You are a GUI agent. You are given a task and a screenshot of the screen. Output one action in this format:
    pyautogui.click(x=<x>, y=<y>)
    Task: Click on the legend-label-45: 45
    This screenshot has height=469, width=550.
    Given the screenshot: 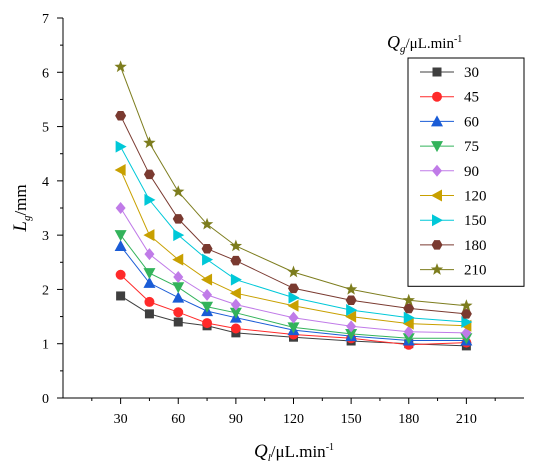 What is the action you would take?
    pyautogui.click(x=471, y=98)
    